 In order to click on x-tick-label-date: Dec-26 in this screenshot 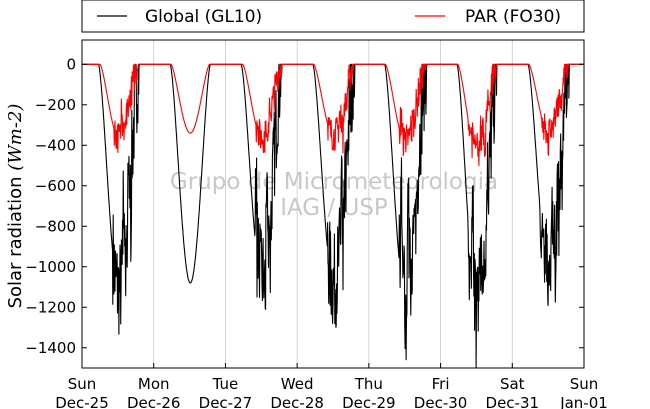, I will do `click(154, 401)`.